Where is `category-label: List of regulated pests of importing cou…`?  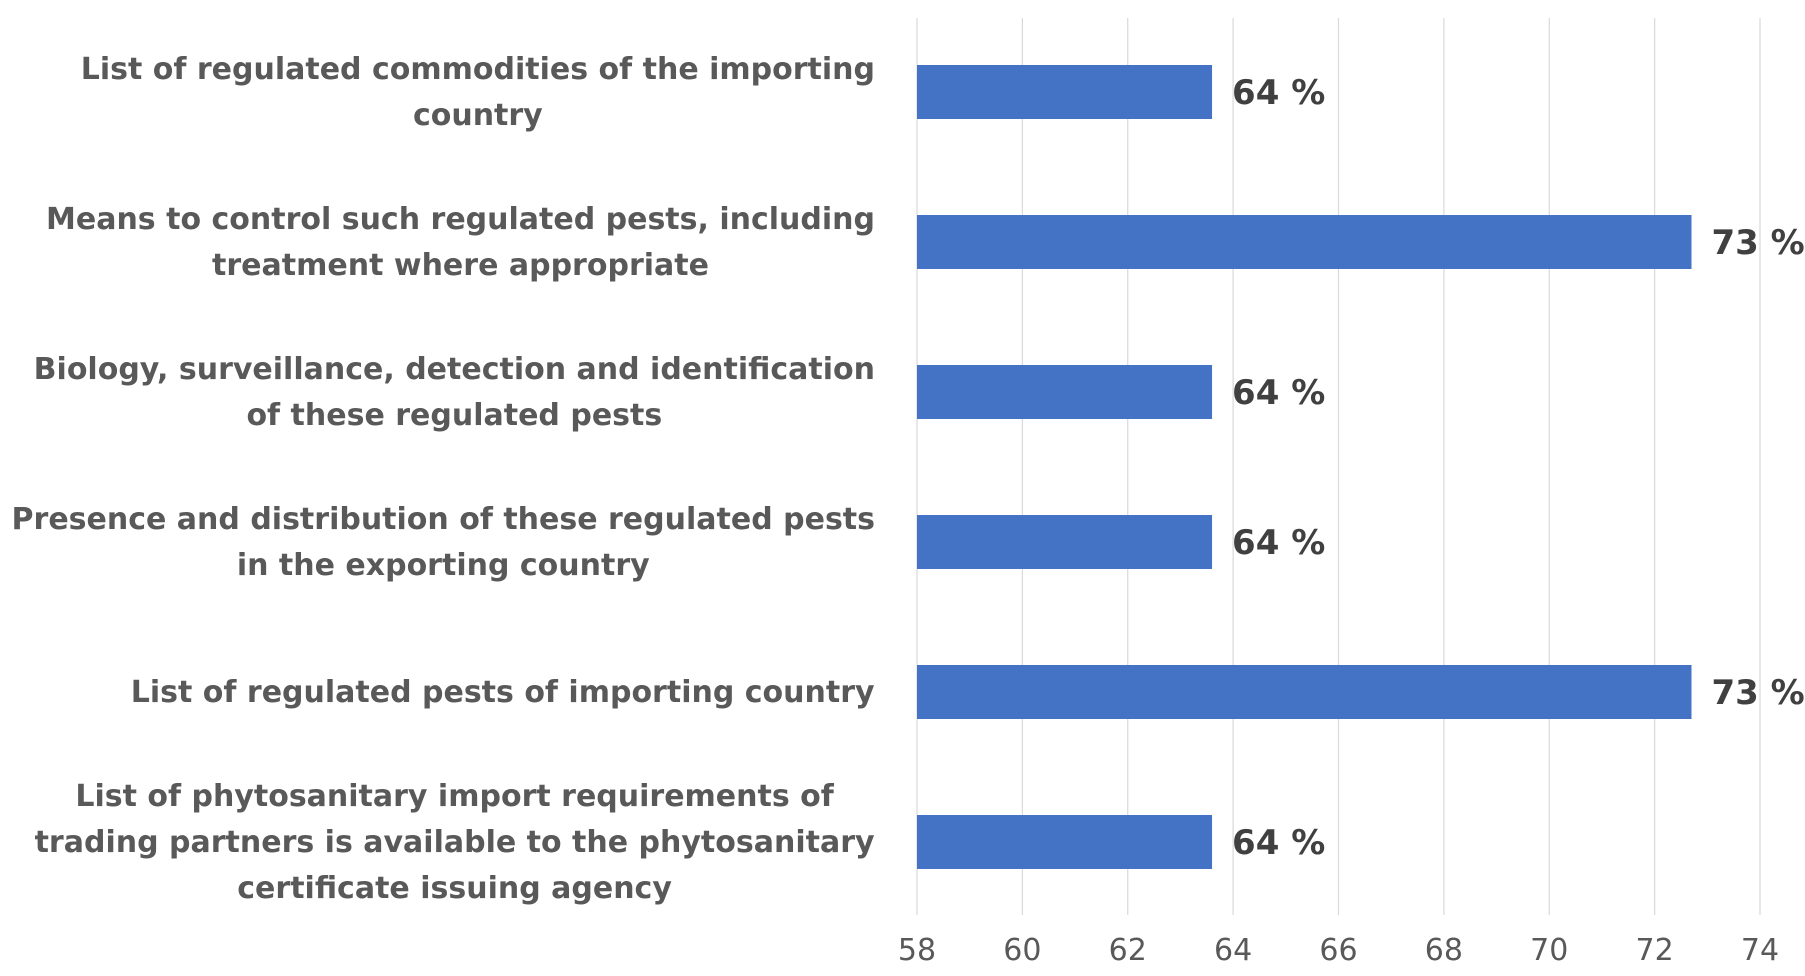 category-label: List of regulated pests of importing cou… is located at coordinates (503, 692).